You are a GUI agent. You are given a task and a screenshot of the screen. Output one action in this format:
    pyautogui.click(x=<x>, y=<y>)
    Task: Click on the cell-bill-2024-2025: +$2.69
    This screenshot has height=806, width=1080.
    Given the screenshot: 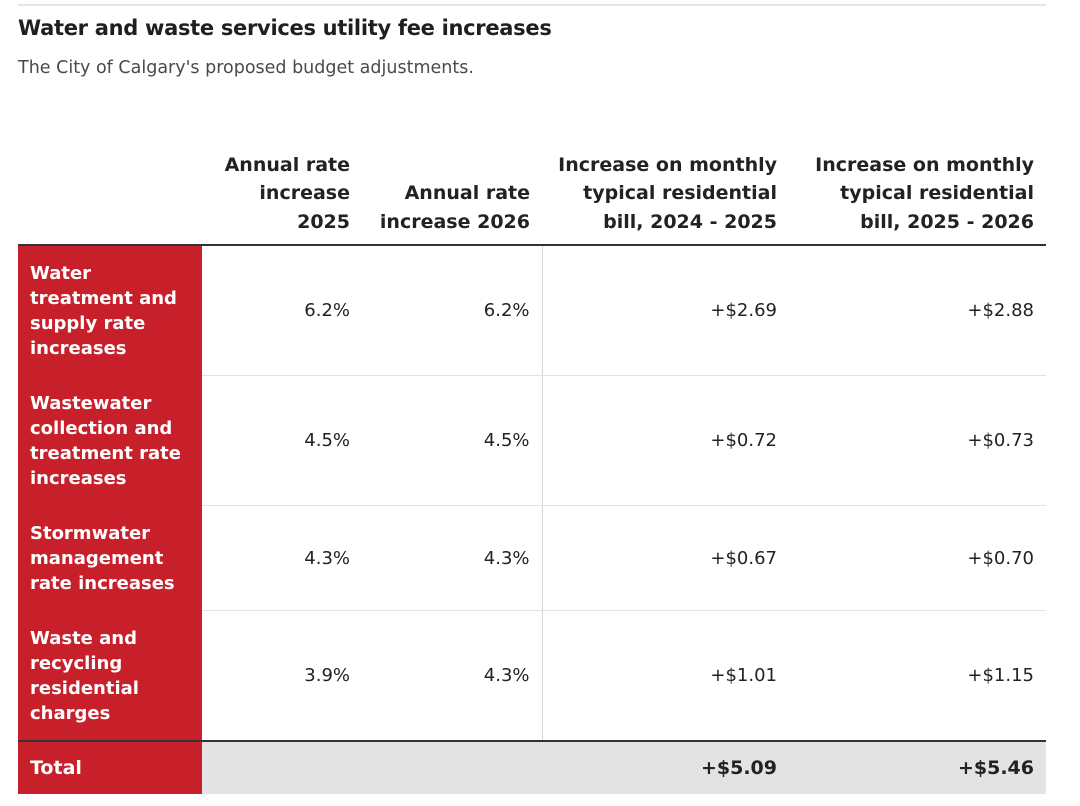 What is the action you would take?
    pyautogui.click(x=665, y=310)
    